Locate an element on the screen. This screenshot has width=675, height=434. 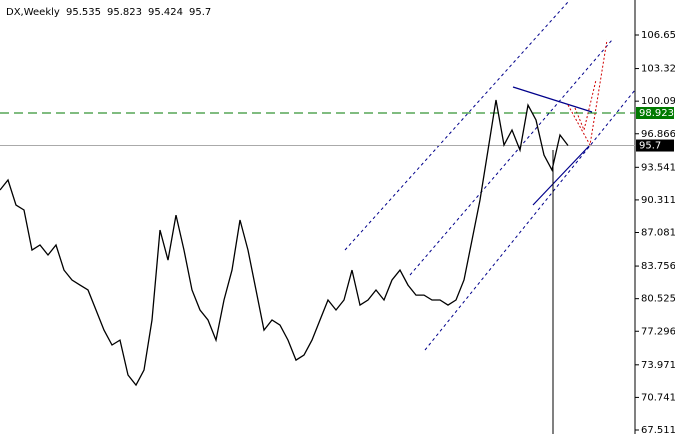
projection is located at coordinates (587, 93).